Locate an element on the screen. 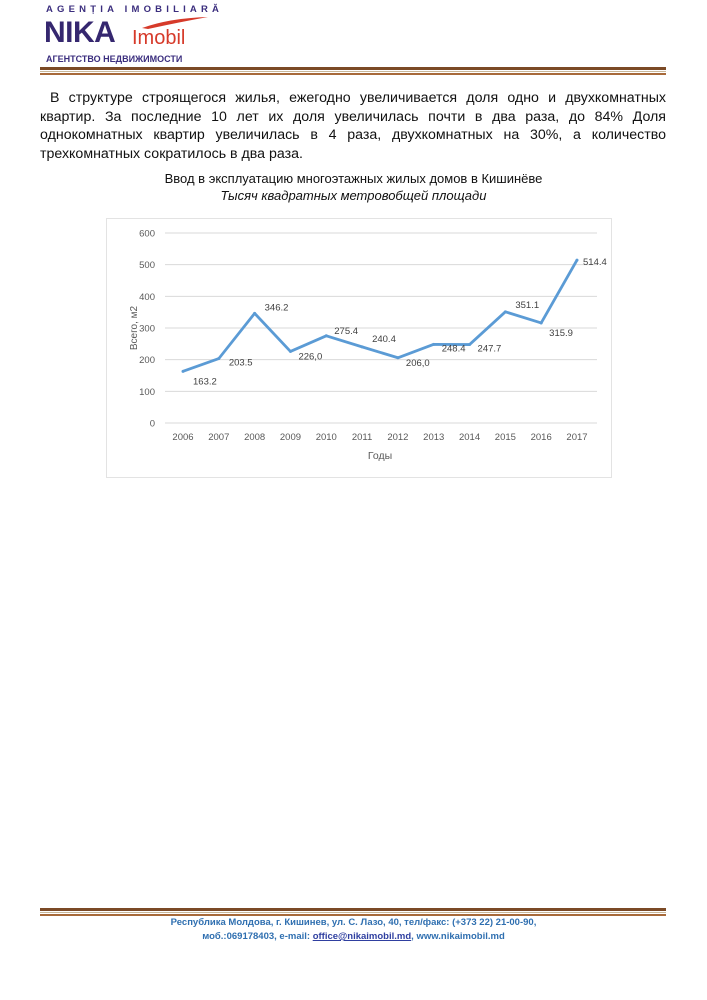 This screenshot has width=707, height=1000. logo-swoosh-icon is located at coordinates (175, 23).